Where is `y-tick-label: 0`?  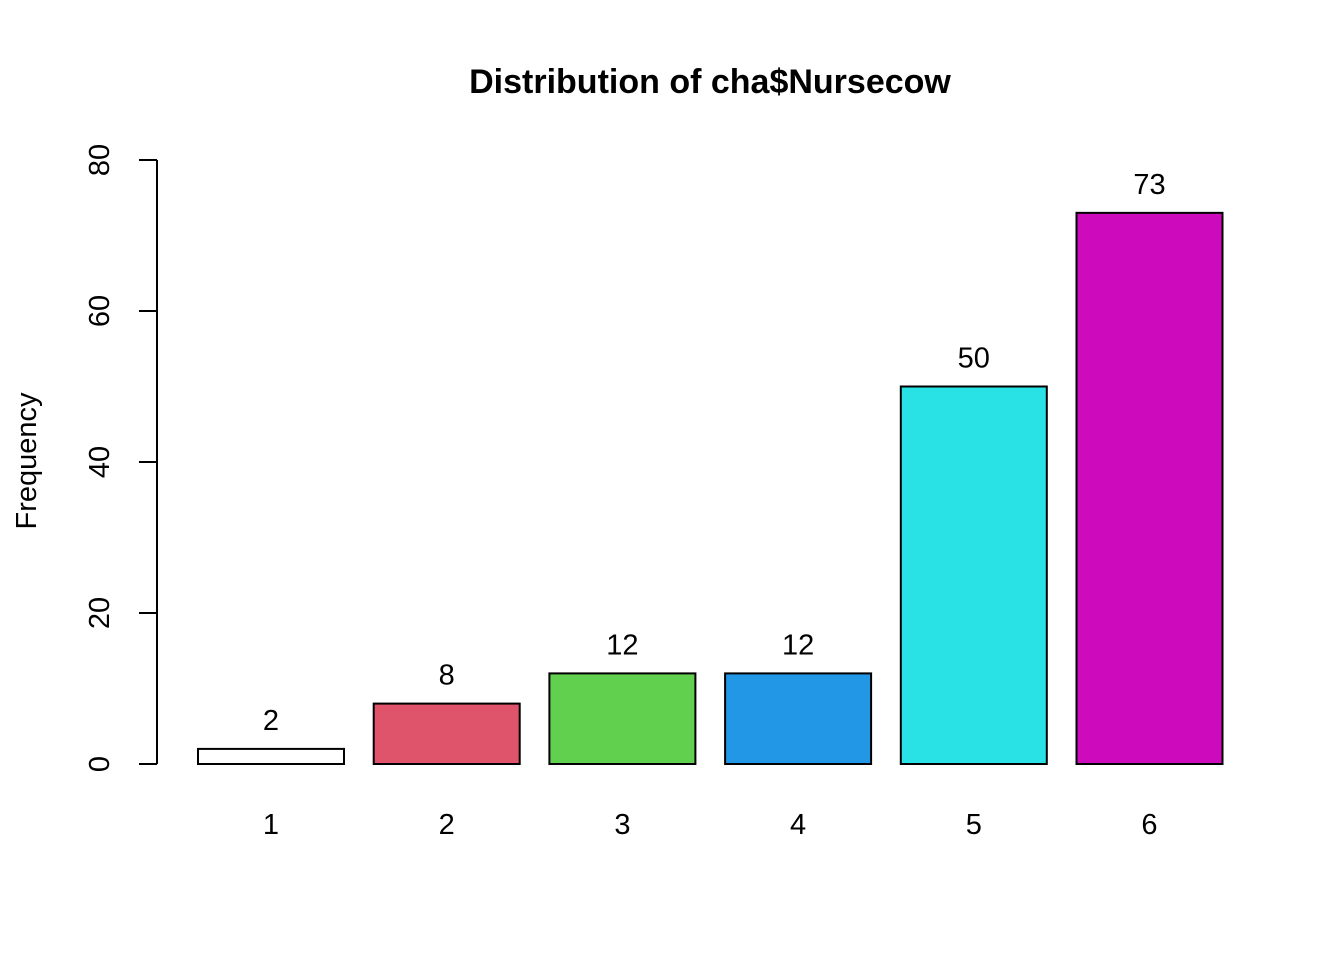
y-tick-label: 0 is located at coordinates (100, 764).